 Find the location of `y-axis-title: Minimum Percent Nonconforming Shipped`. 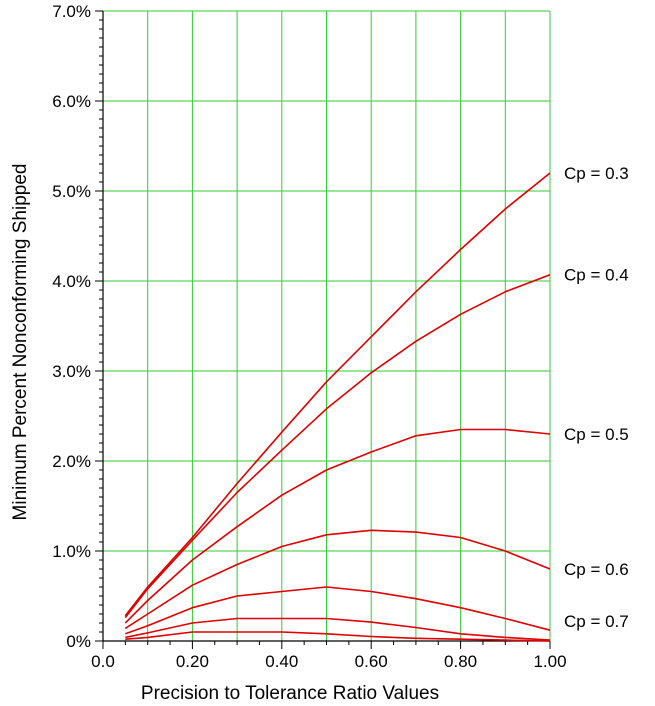

y-axis-title: Minimum Percent Nonconforming Shipped is located at coordinates (20, 342).